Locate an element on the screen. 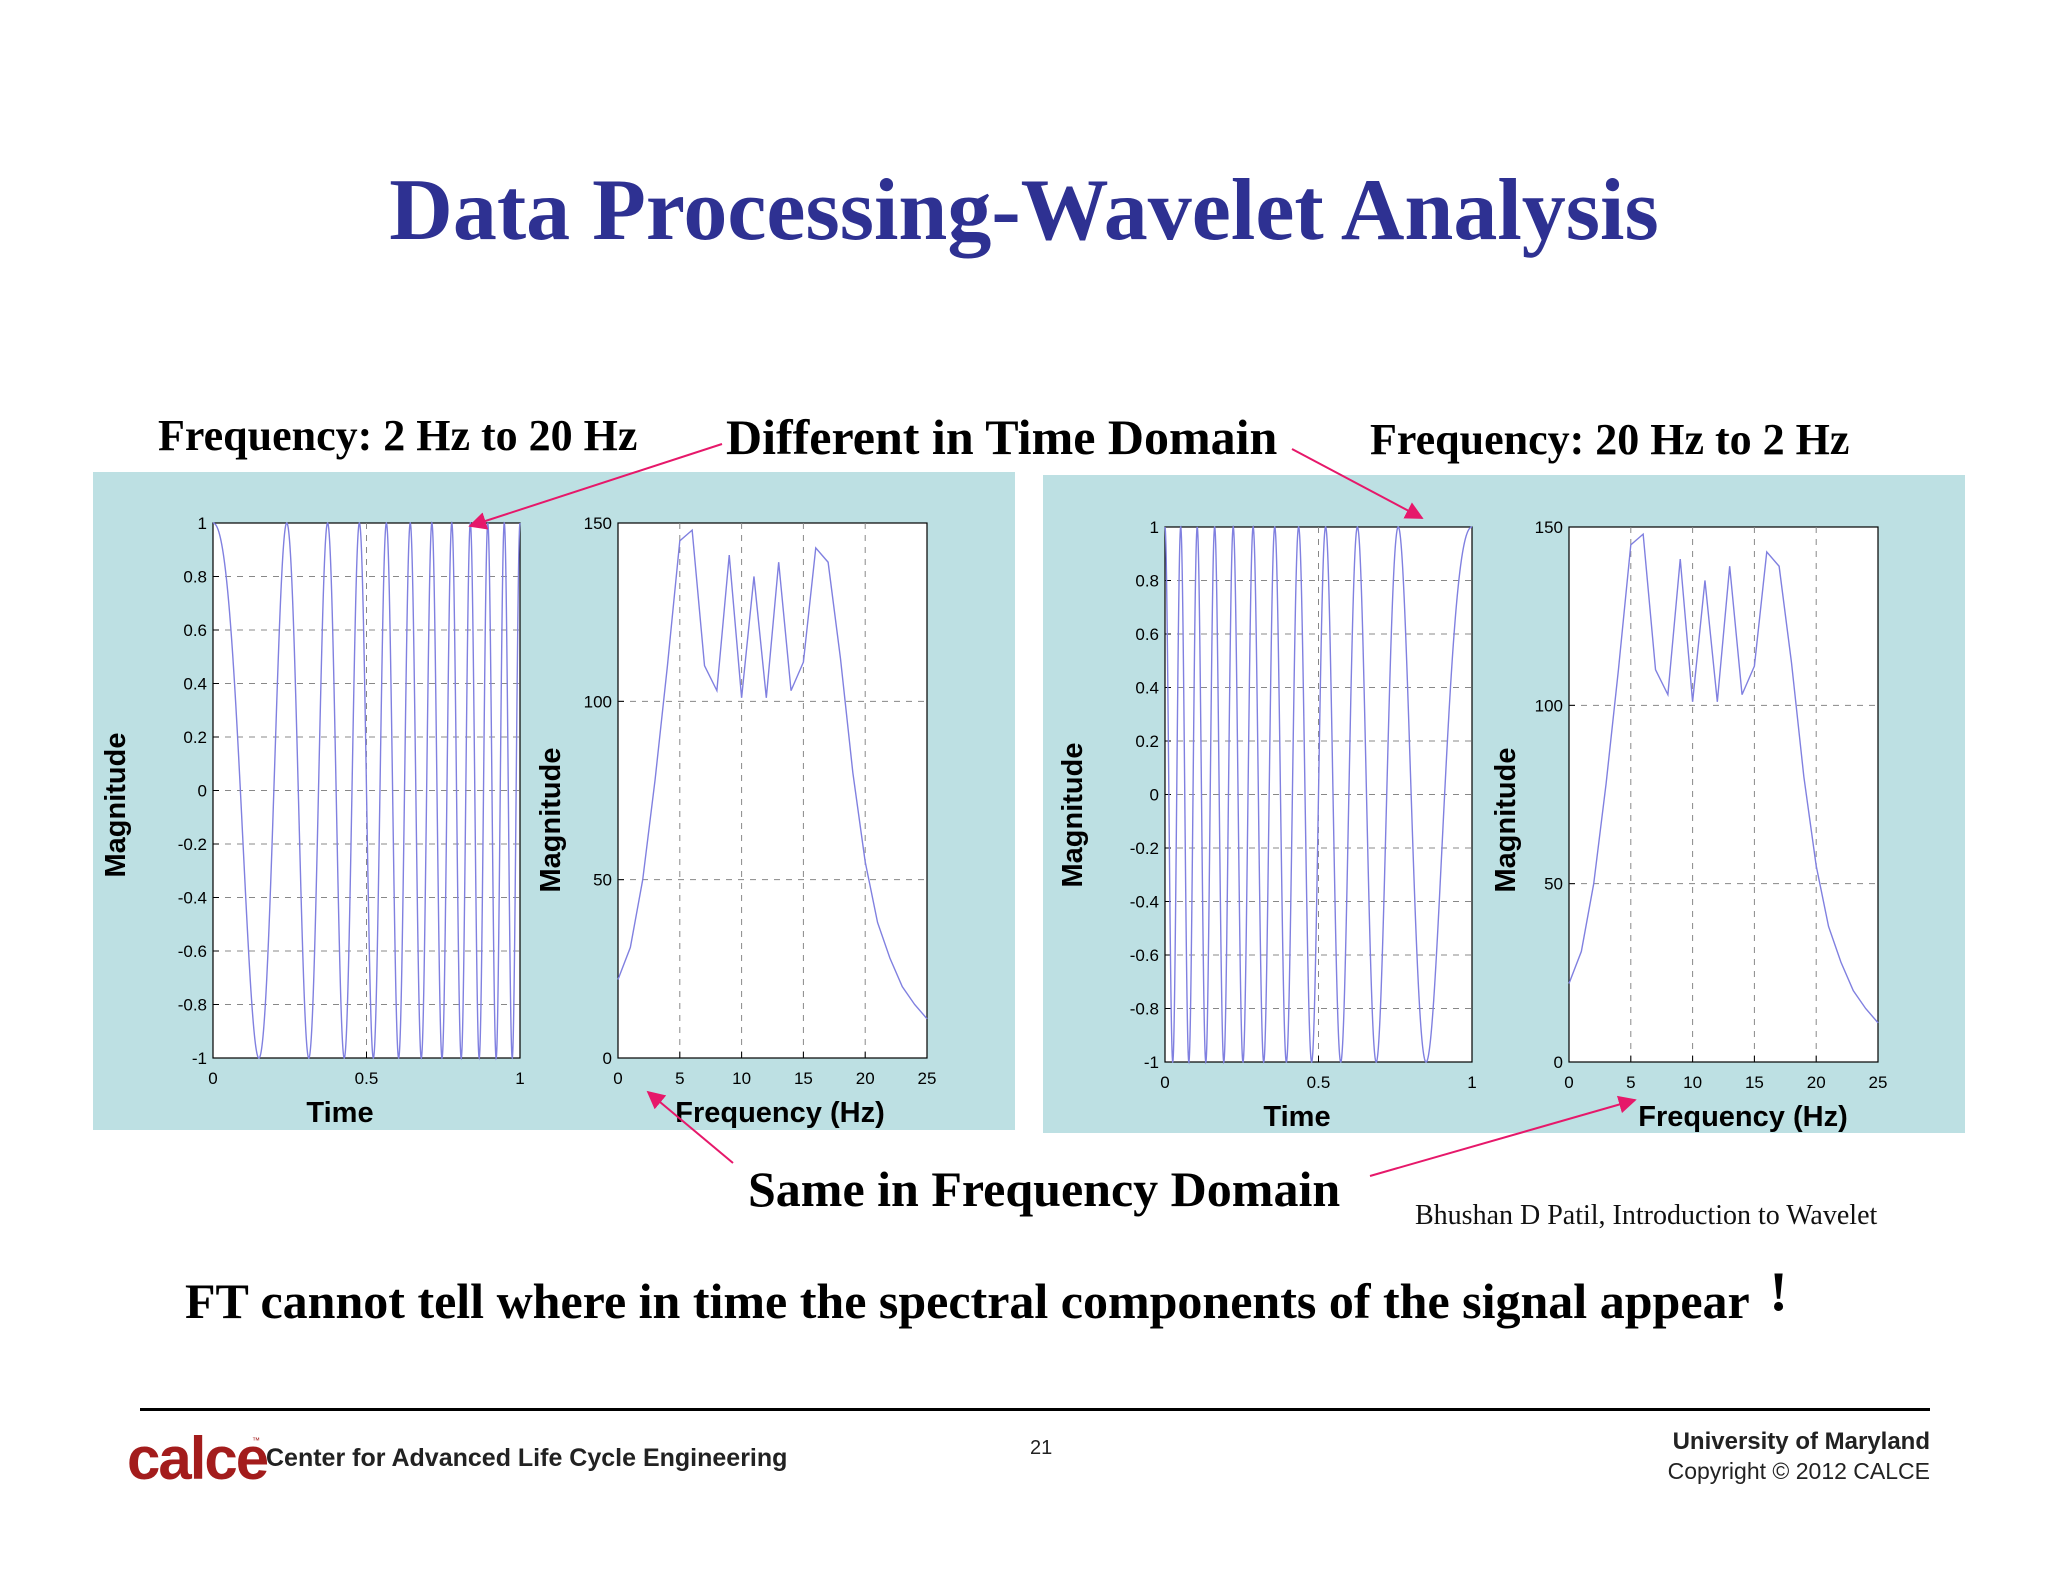 The width and height of the screenshot is (2048, 1582). footer-rule is located at coordinates (1035, 1409).